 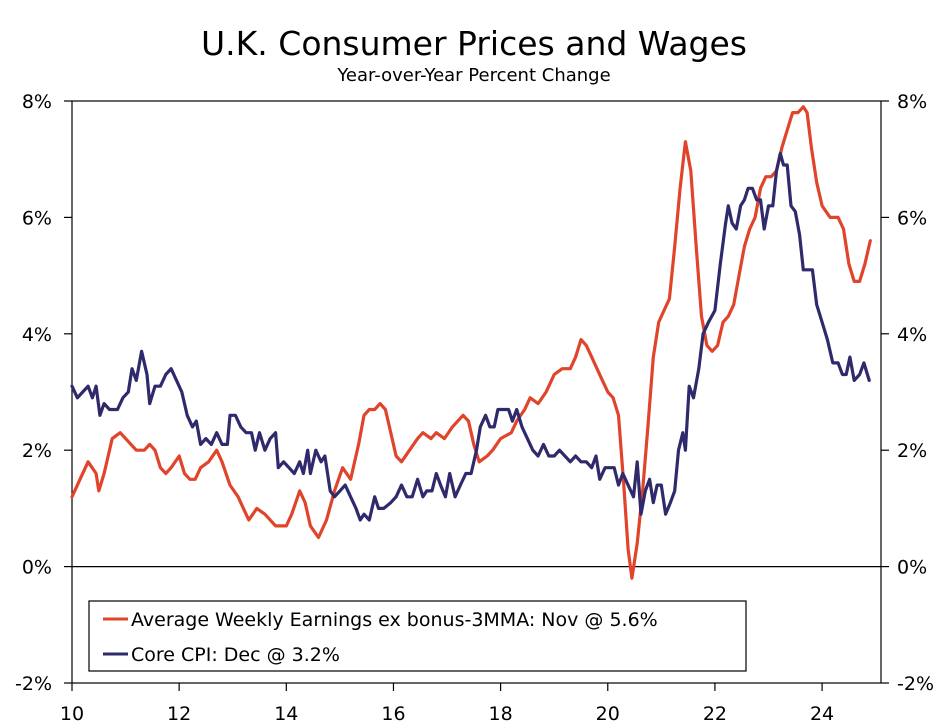 I want to click on x-tick-label: 10, so click(x=72, y=714).